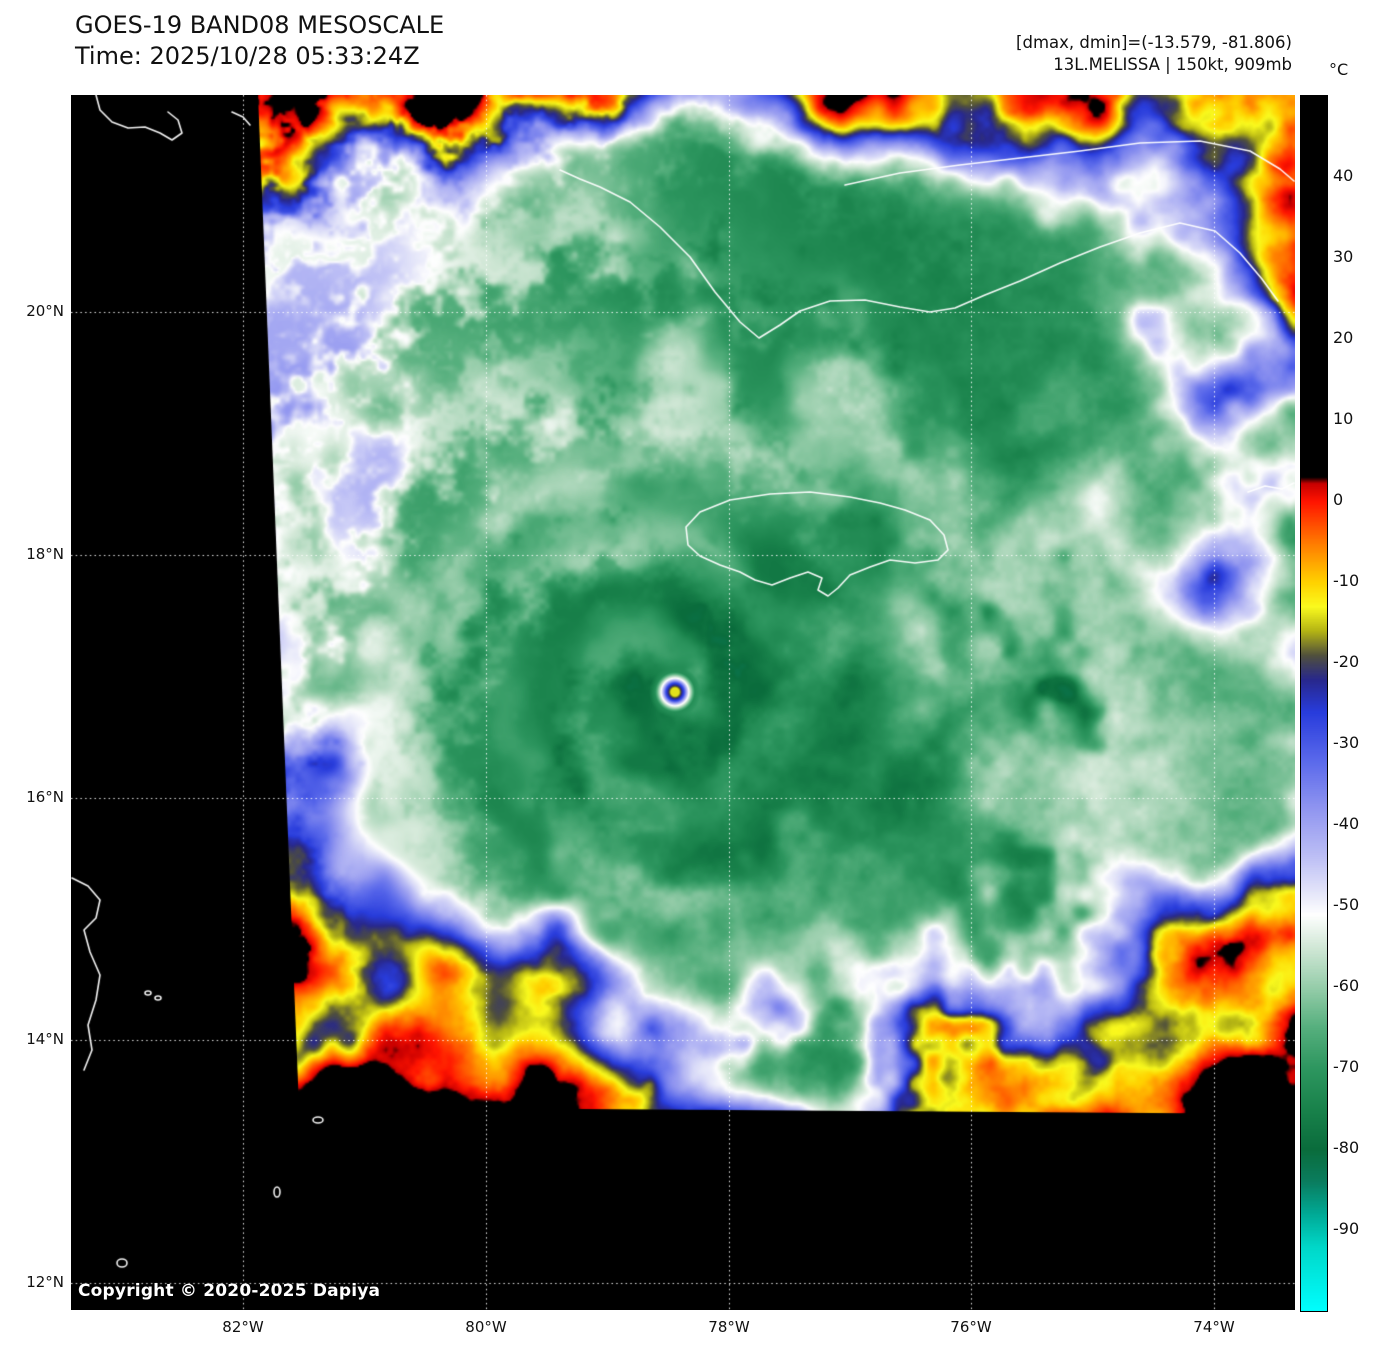  What do you see at coordinates (1314, 703) in the screenshot?
I see `temperature-colorbar` at bounding box center [1314, 703].